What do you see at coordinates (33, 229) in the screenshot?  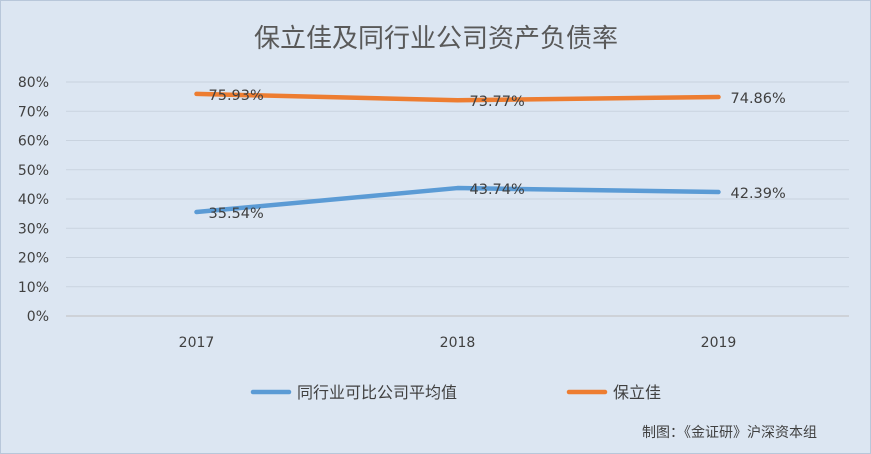 I see `y-tick-label: 30%` at bounding box center [33, 229].